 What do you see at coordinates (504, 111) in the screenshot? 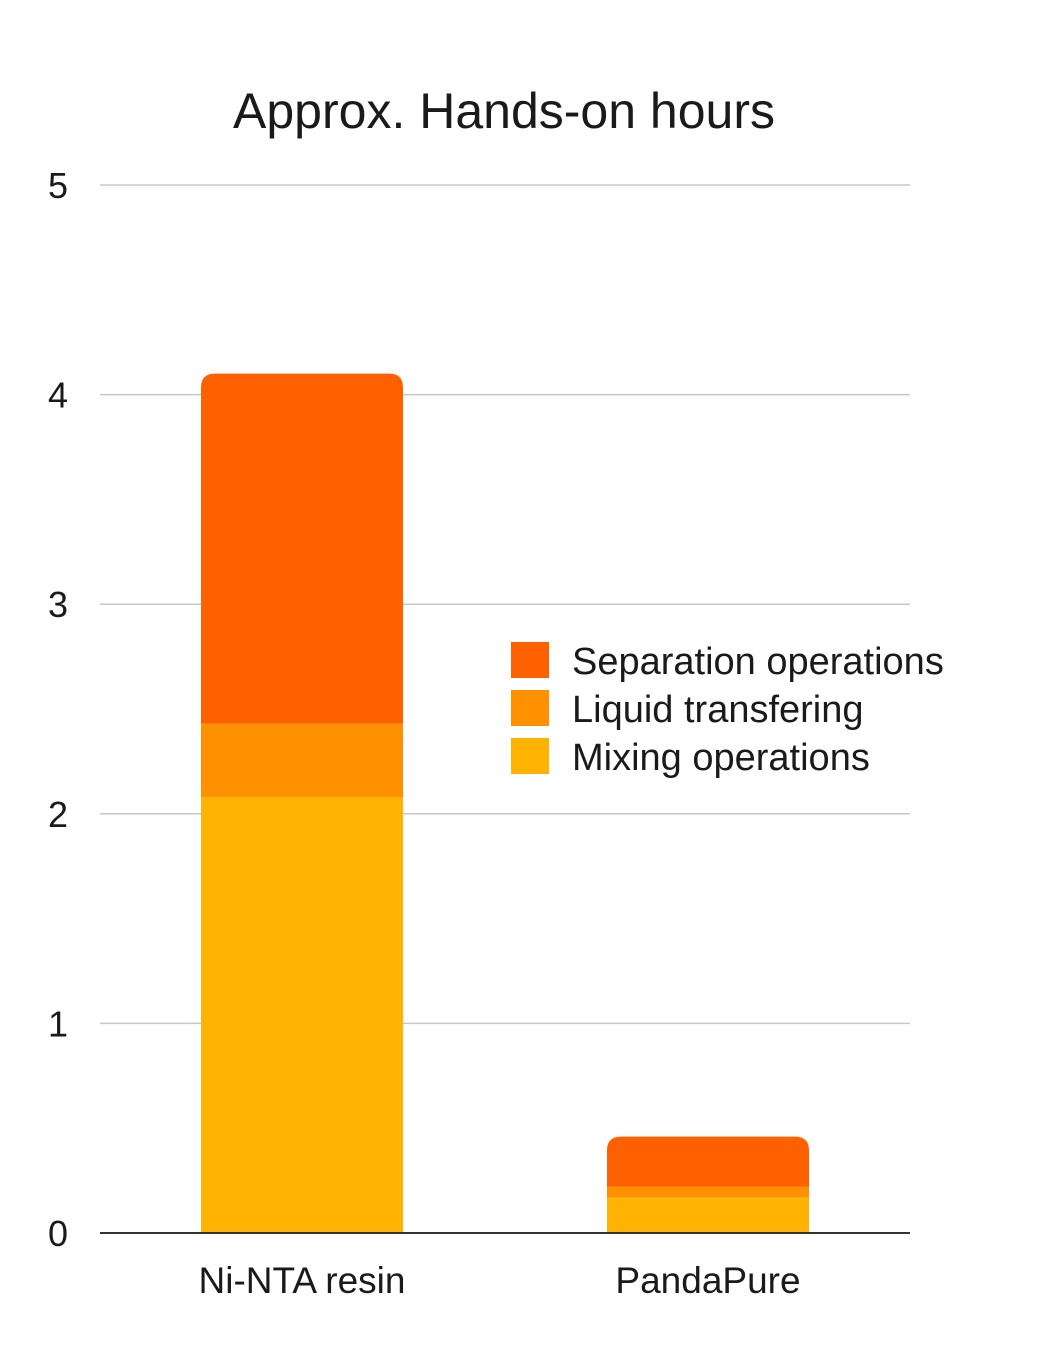
I see `chart-title: Approx. Hands-on hours` at bounding box center [504, 111].